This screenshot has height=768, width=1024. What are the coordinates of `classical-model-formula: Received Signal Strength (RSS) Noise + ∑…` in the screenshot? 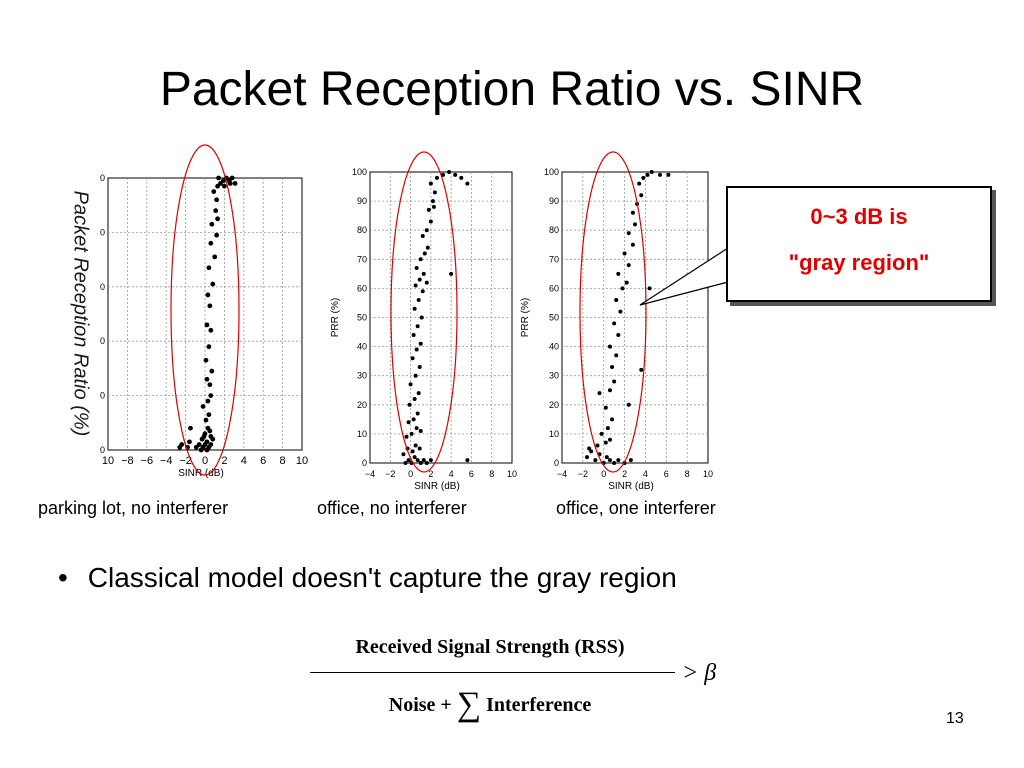 It's located at (520, 678).